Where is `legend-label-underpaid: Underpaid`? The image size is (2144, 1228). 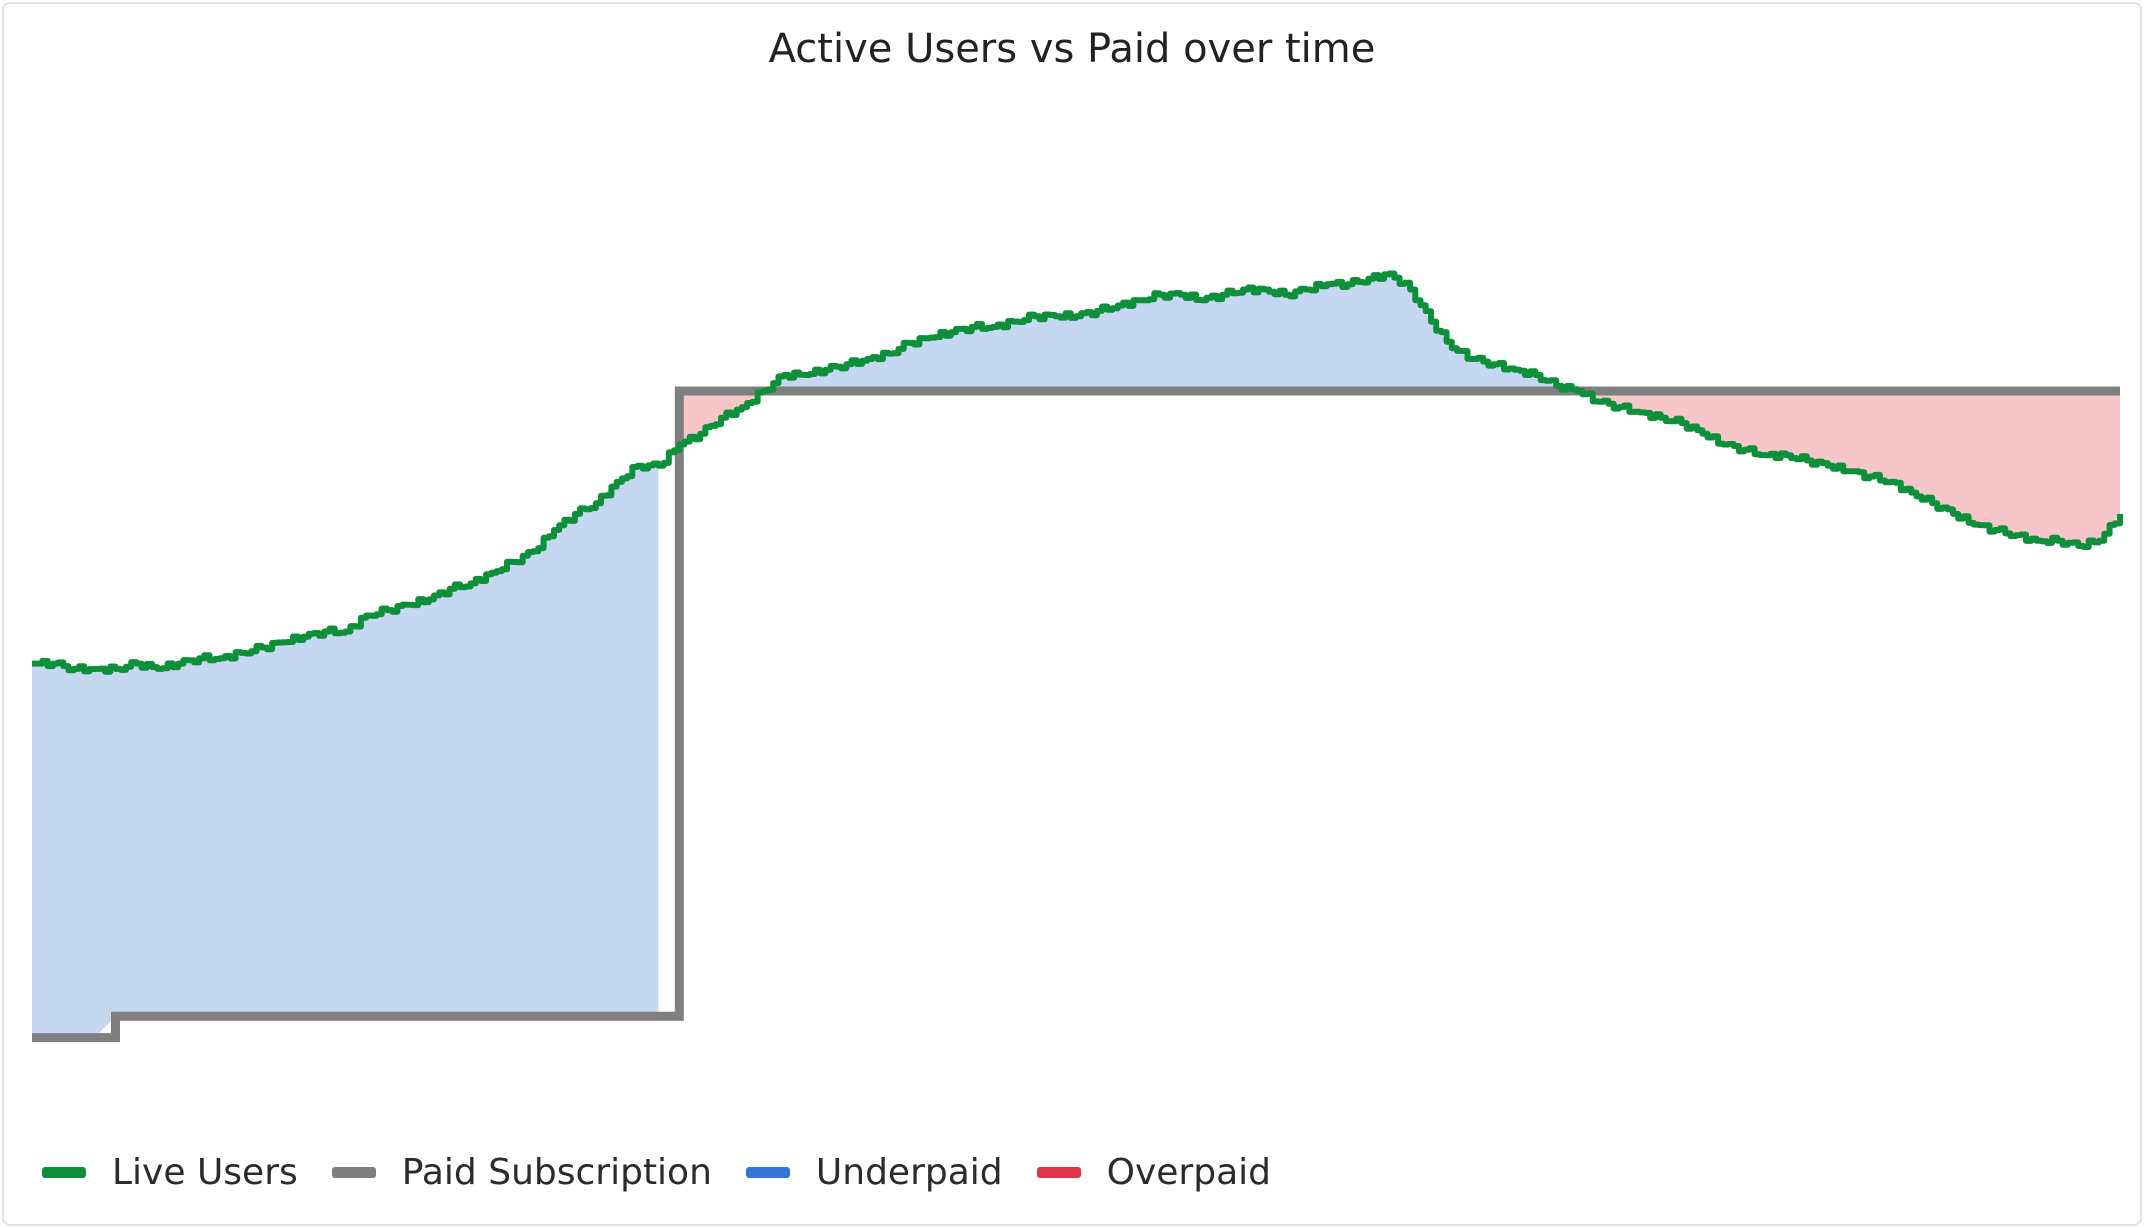 legend-label-underpaid: Underpaid is located at coordinates (909, 1172).